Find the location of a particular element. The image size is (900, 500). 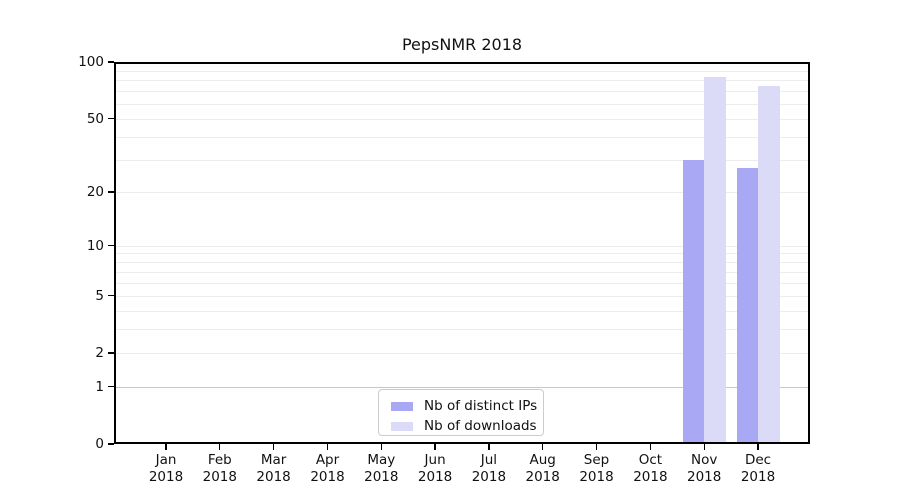

legend-label-distinct-ips: Nb of distinct IPs is located at coordinates (481, 406).